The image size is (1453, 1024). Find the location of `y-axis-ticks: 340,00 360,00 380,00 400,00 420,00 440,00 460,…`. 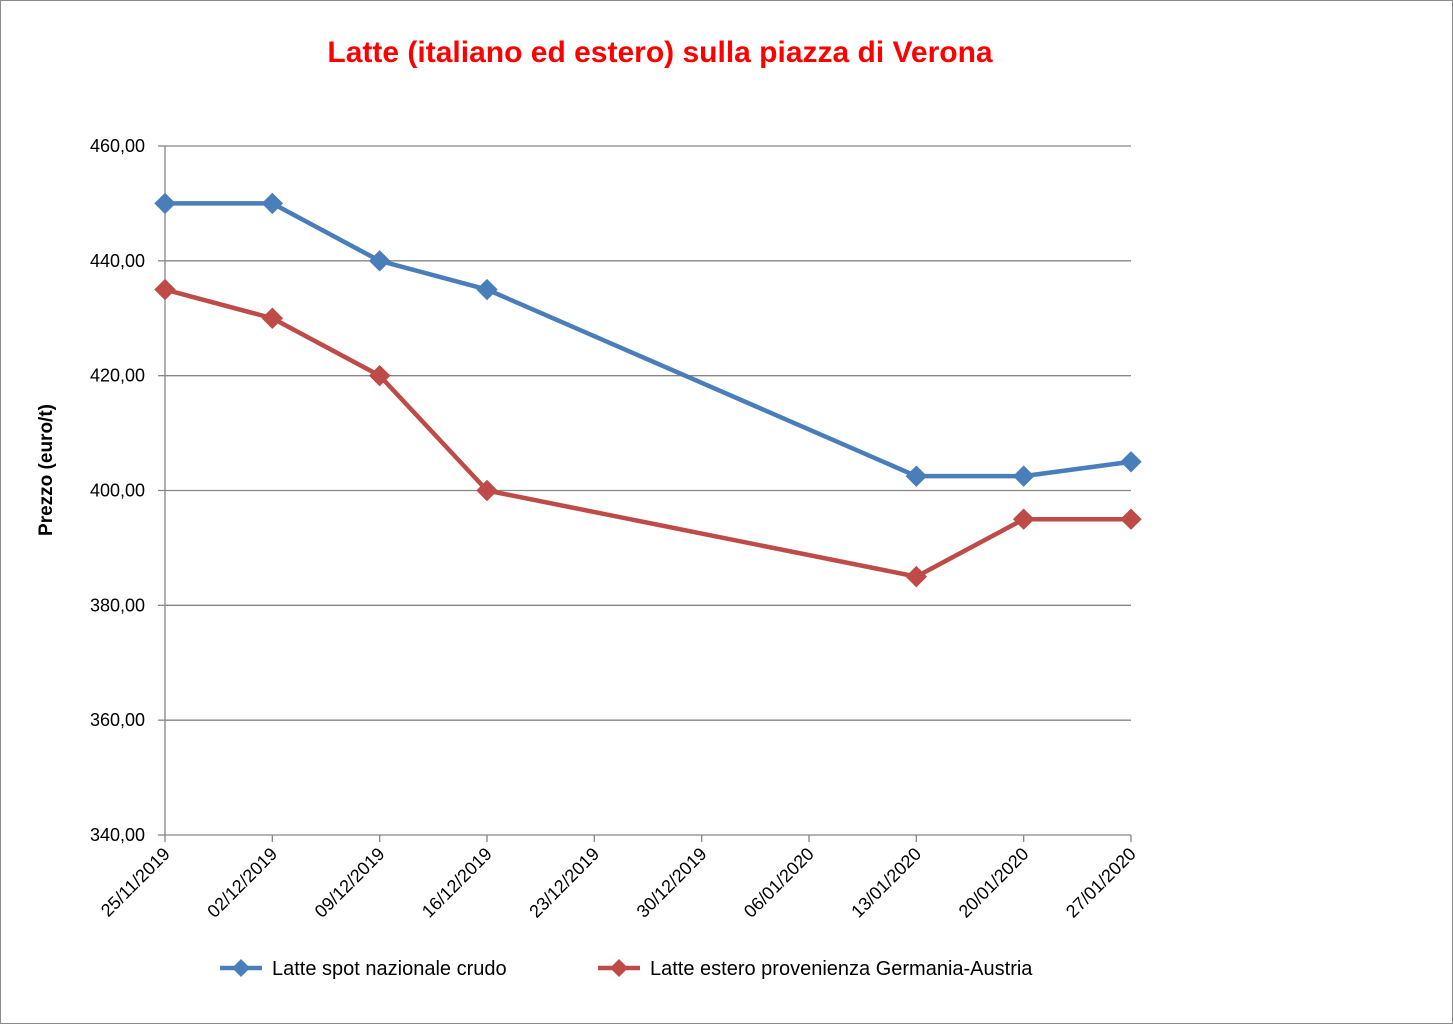

y-axis-ticks: 340,00 360,00 380,00 400,00 420,00 440,00 460,… is located at coordinates (127, 490).